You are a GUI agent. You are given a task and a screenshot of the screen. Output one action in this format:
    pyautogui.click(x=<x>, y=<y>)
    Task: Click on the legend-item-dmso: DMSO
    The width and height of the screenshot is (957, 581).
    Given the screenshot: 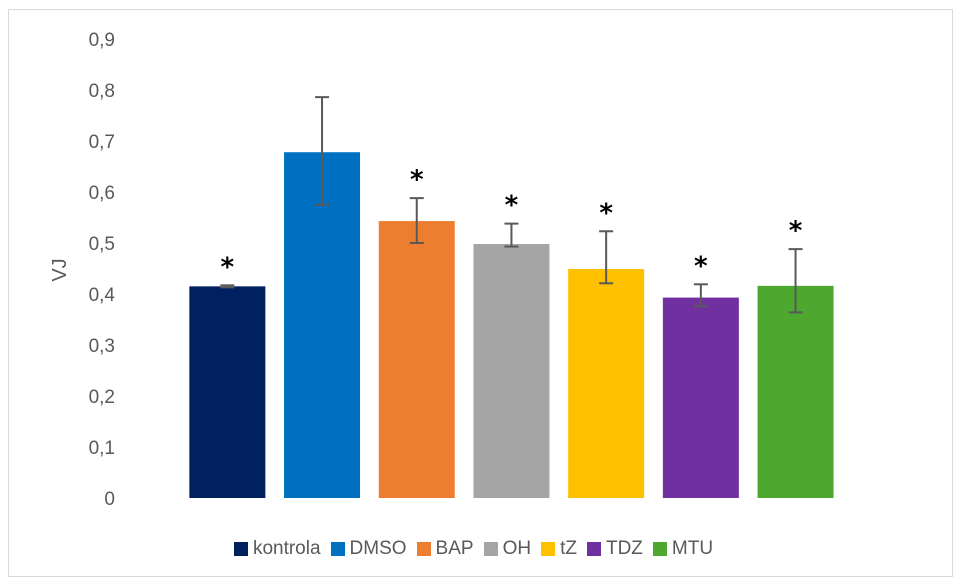 What is the action you would take?
    pyautogui.click(x=368, y=549)
    